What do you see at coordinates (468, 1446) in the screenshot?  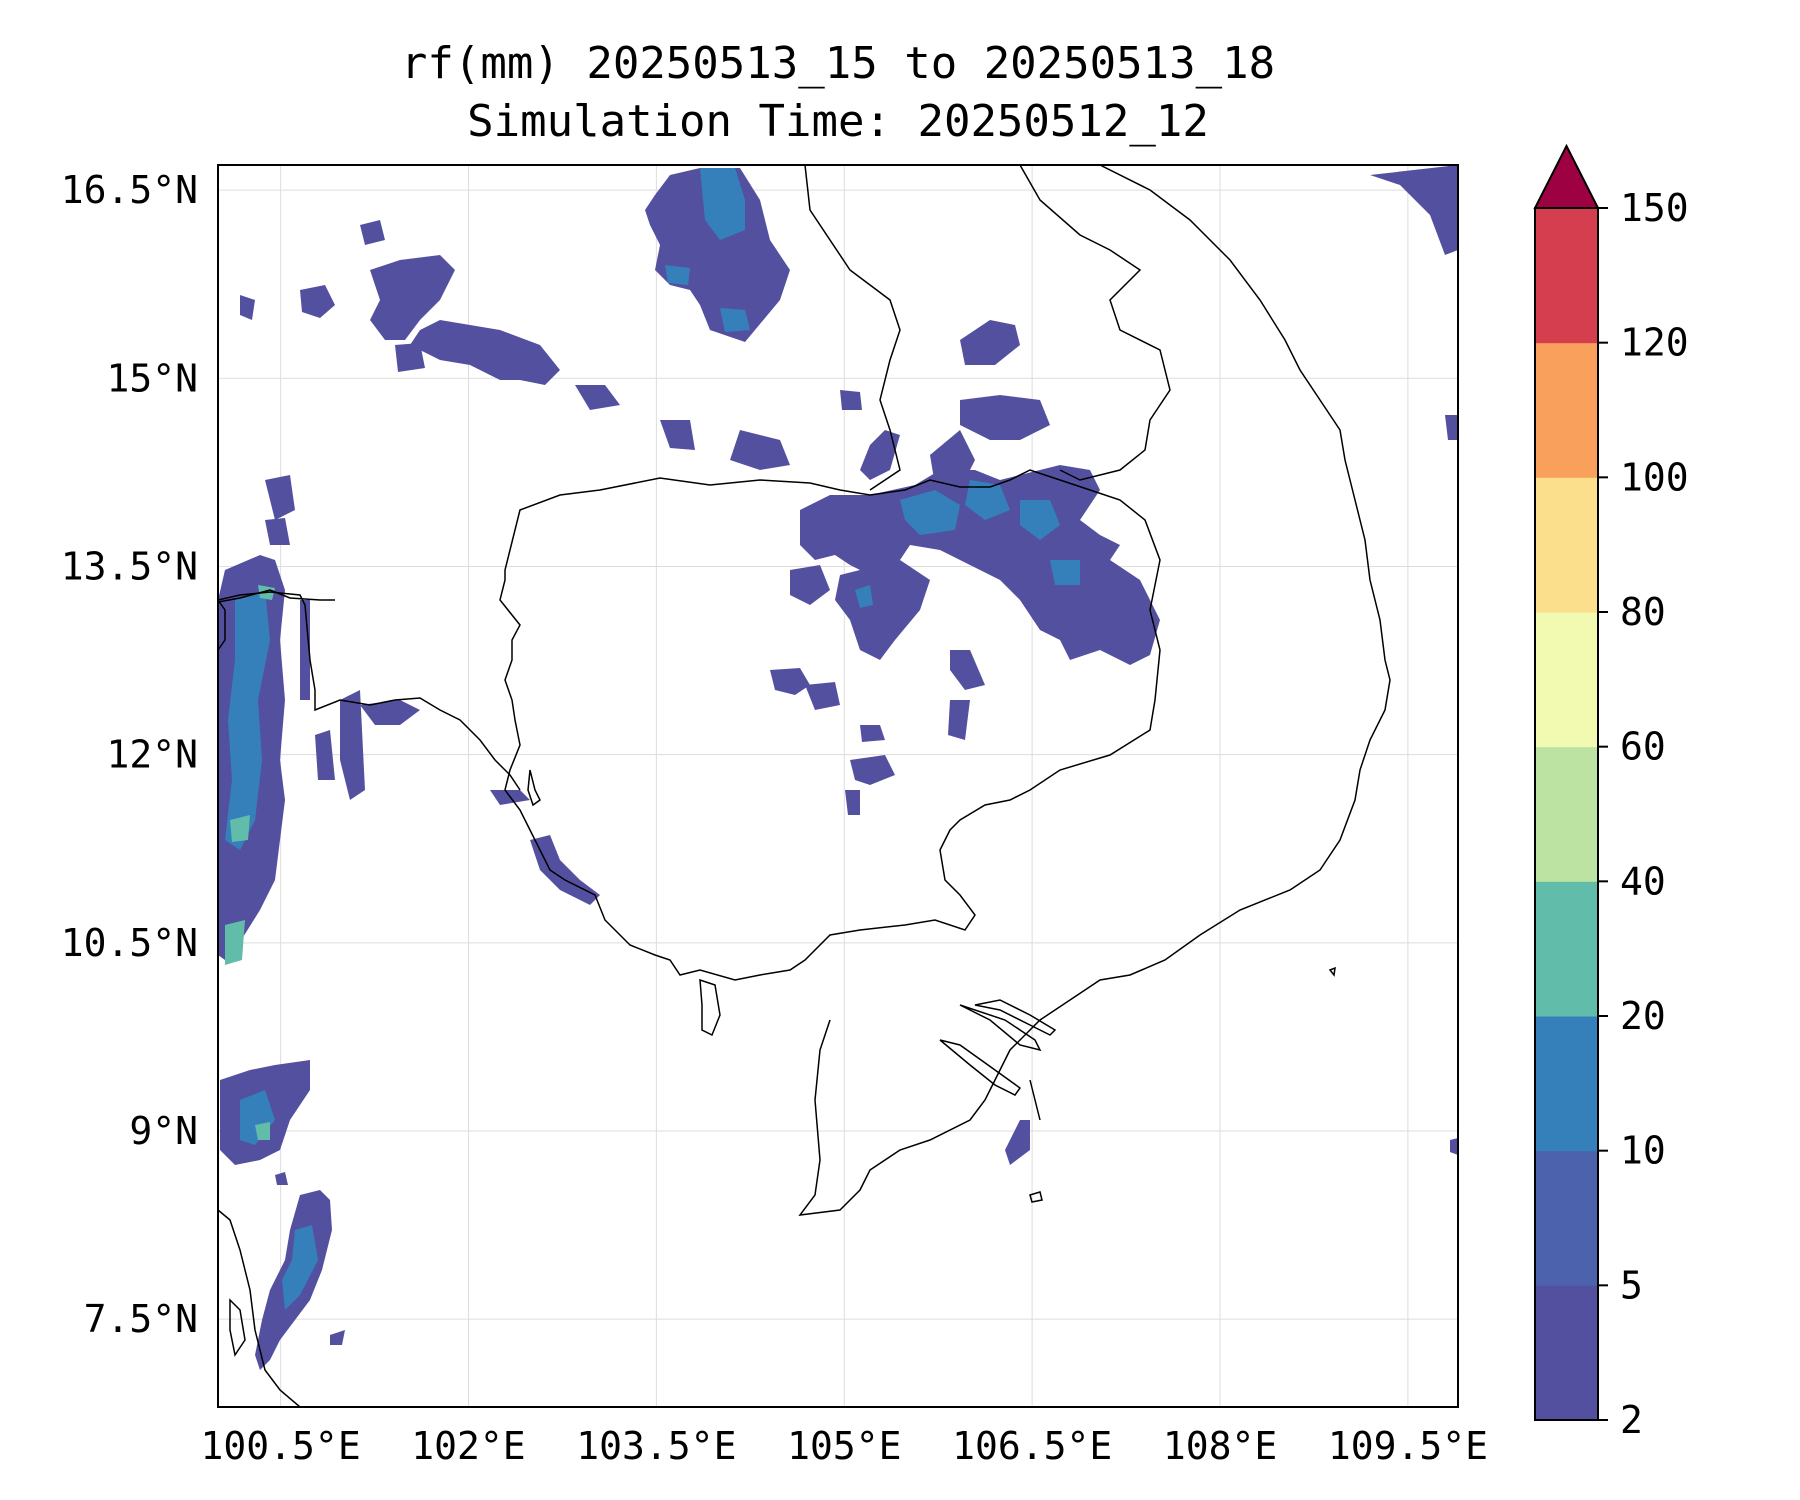 I see `lon-tick-label: 102°E` at bounding box center [468, 1446].